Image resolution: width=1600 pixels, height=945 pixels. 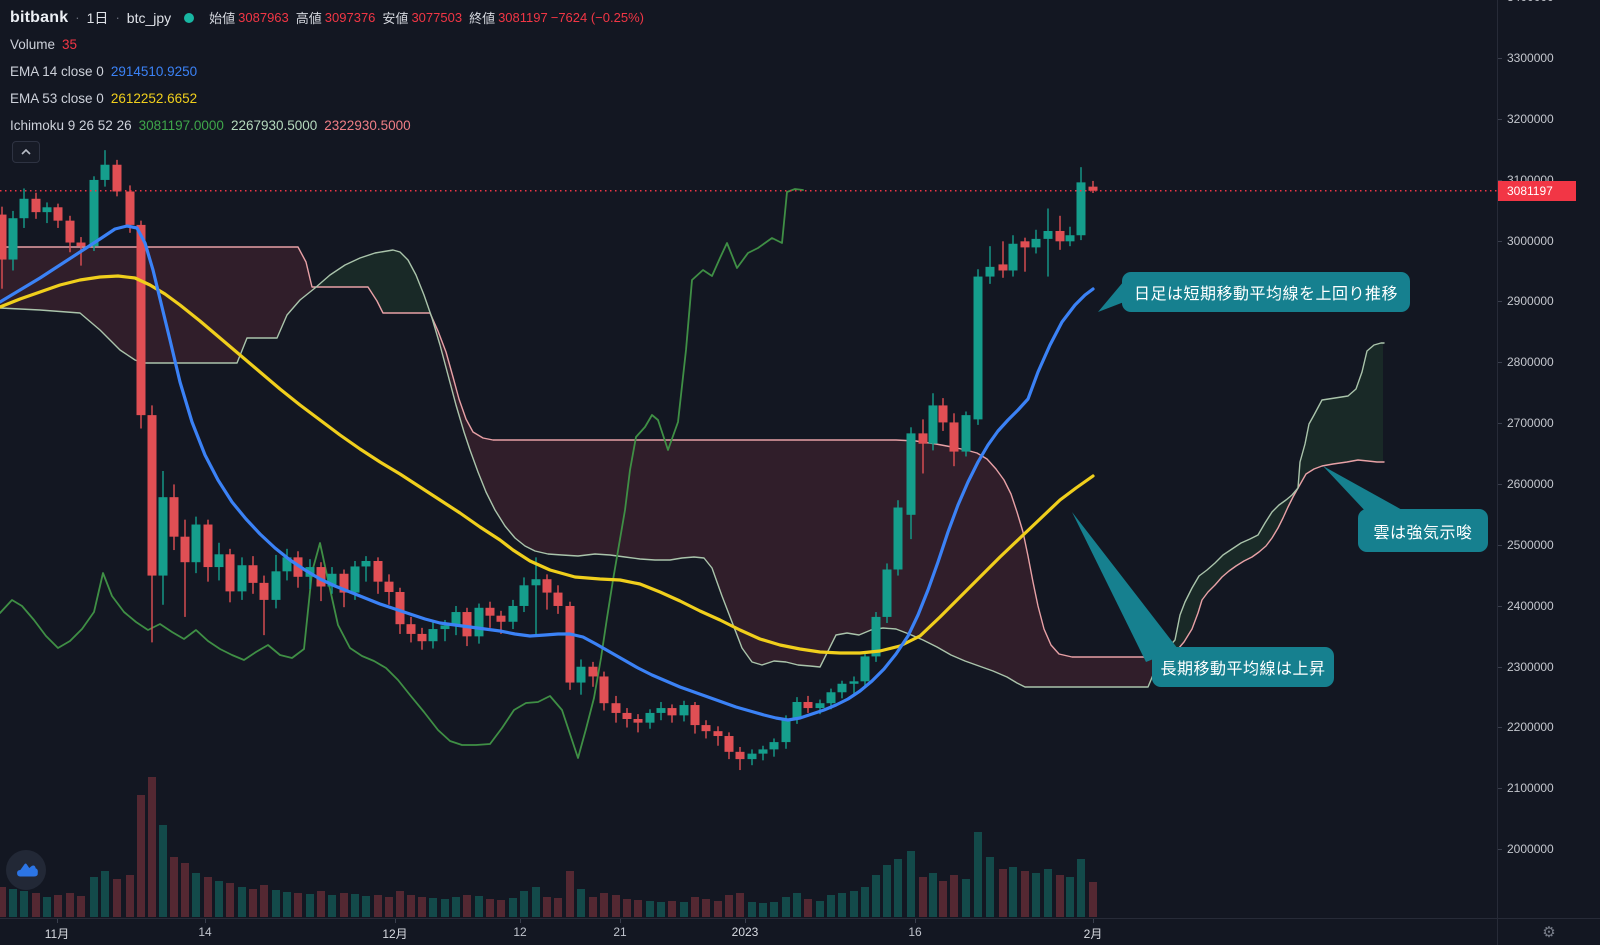 What do you see at coordinates (327, 71) in the screenshot?
I see `ema14-legend-row: EMA 14 close 0 2914510.9250` at bounding box center [327, 71].